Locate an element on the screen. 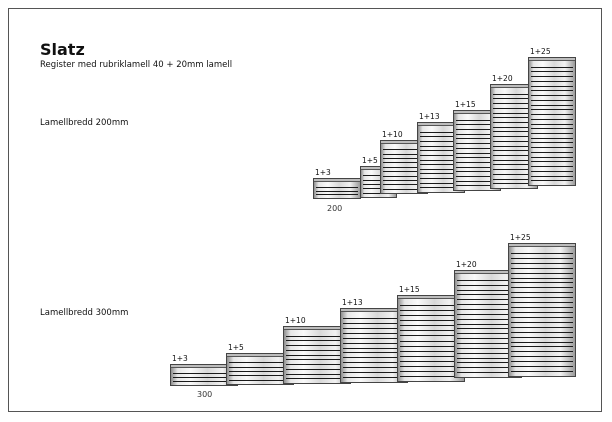 Image resolution: width=612 pixels, height=422 pixels. width-label-200: 200 is located at coordinates (335, 208).